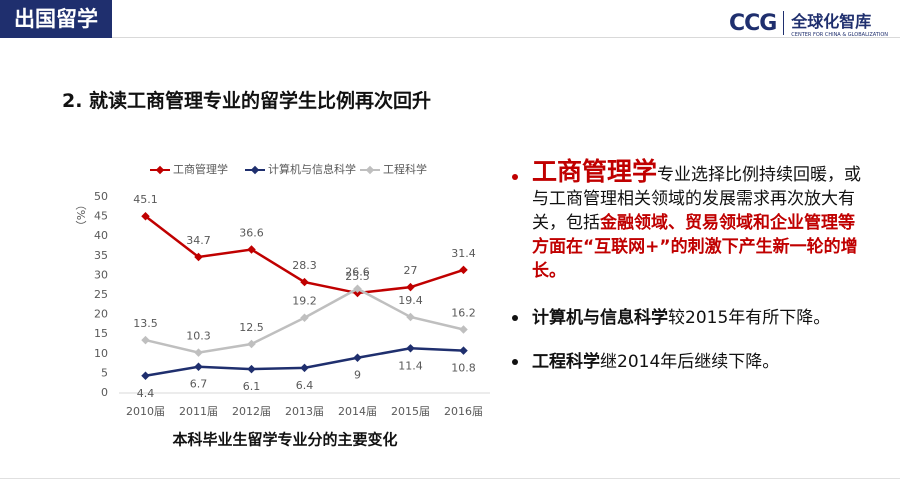 The height and width of the screenshot is (489, 900). Describe the element at coordinates (252, 386) in the screenshot. I see `data-label: 6.1` at that location.